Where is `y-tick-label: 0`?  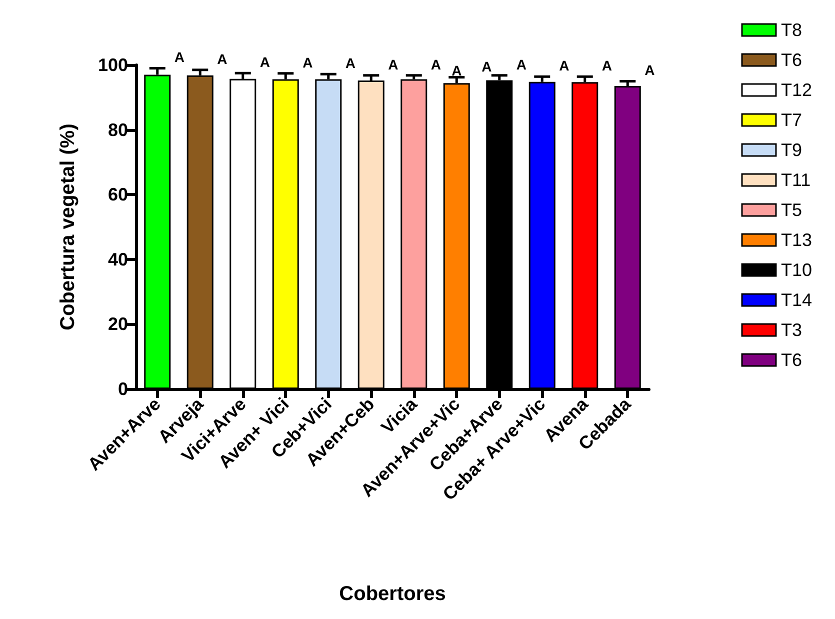 y-tick-label: 0 is located at coordinates (123, 389).